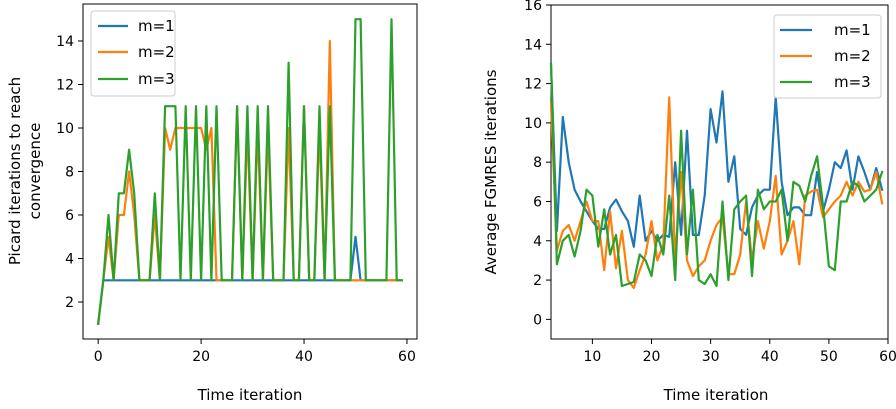  I want to click on legend-label-m3-right: m=3, so click(852, 82).